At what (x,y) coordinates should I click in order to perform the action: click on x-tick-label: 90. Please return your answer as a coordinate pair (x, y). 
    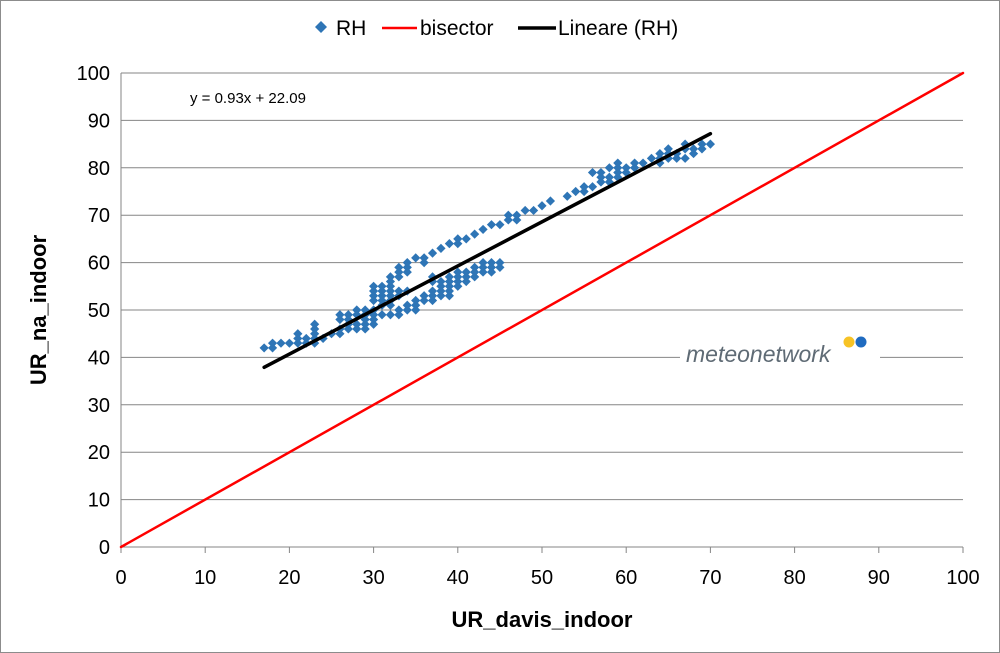
    Looking at the image, I should click on (879, 578).